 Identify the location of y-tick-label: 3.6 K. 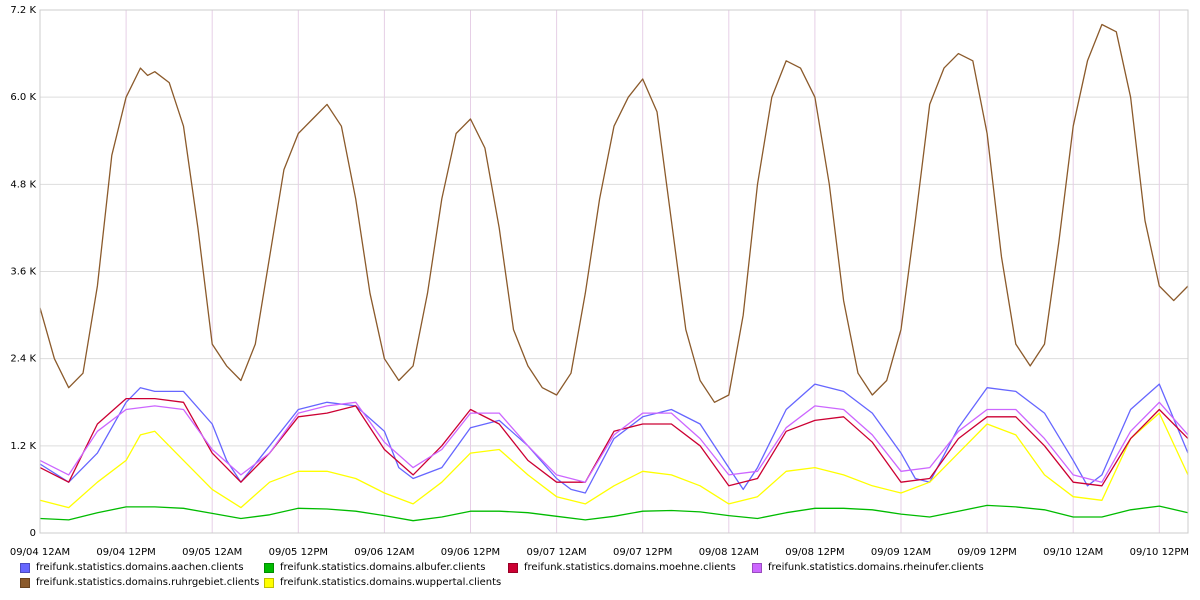
(23, 272).